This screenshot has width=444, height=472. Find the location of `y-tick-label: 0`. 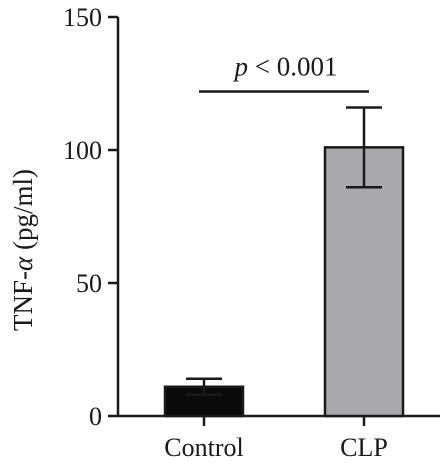

y-tick-label: 0 is located at coordinates (95, 416).